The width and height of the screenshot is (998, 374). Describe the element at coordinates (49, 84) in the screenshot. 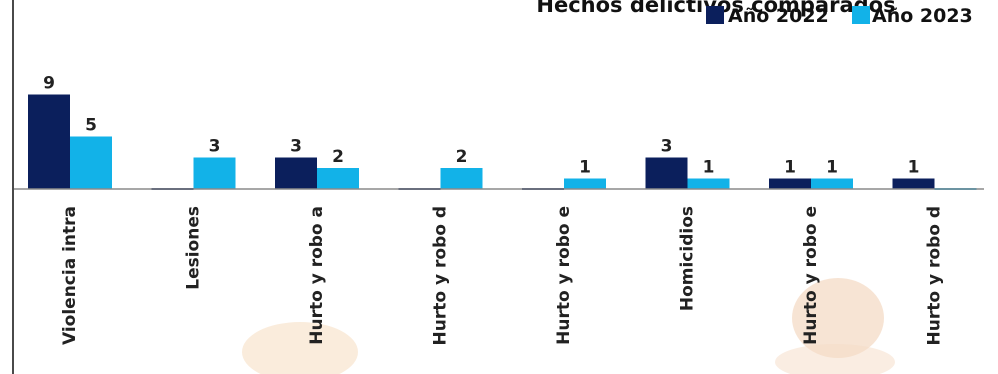

I see `data-label-series-1-0: 9` at that location.